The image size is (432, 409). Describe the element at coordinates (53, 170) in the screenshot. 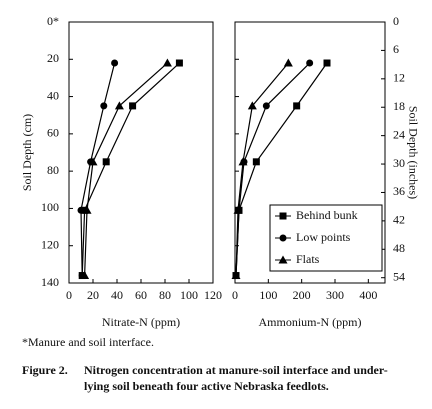

I see `y-tick-label: 80` at that location.